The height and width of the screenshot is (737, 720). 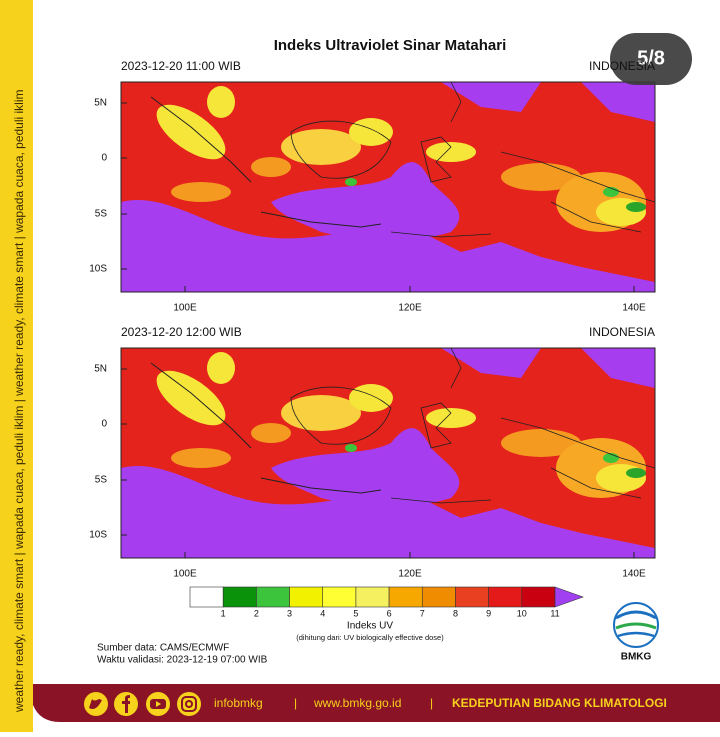 I want to click on source: Sumber data: CAMS/ECMWF, so click(x=163, y=648).